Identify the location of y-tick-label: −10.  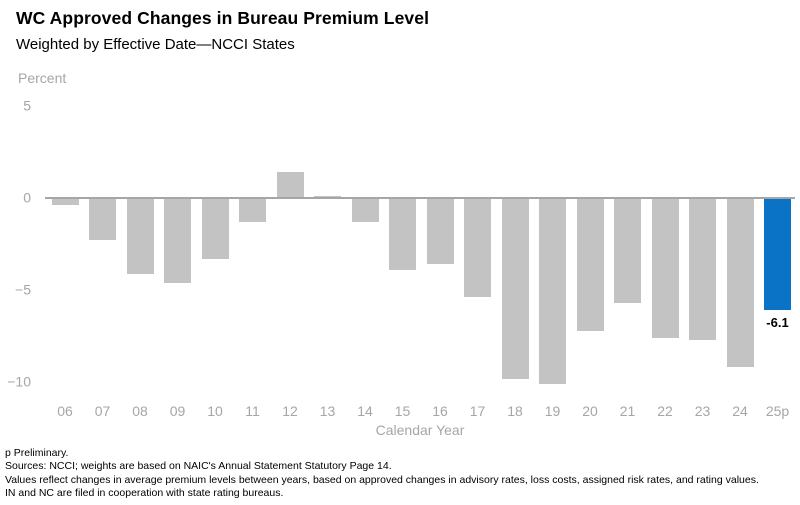
(19, 381).